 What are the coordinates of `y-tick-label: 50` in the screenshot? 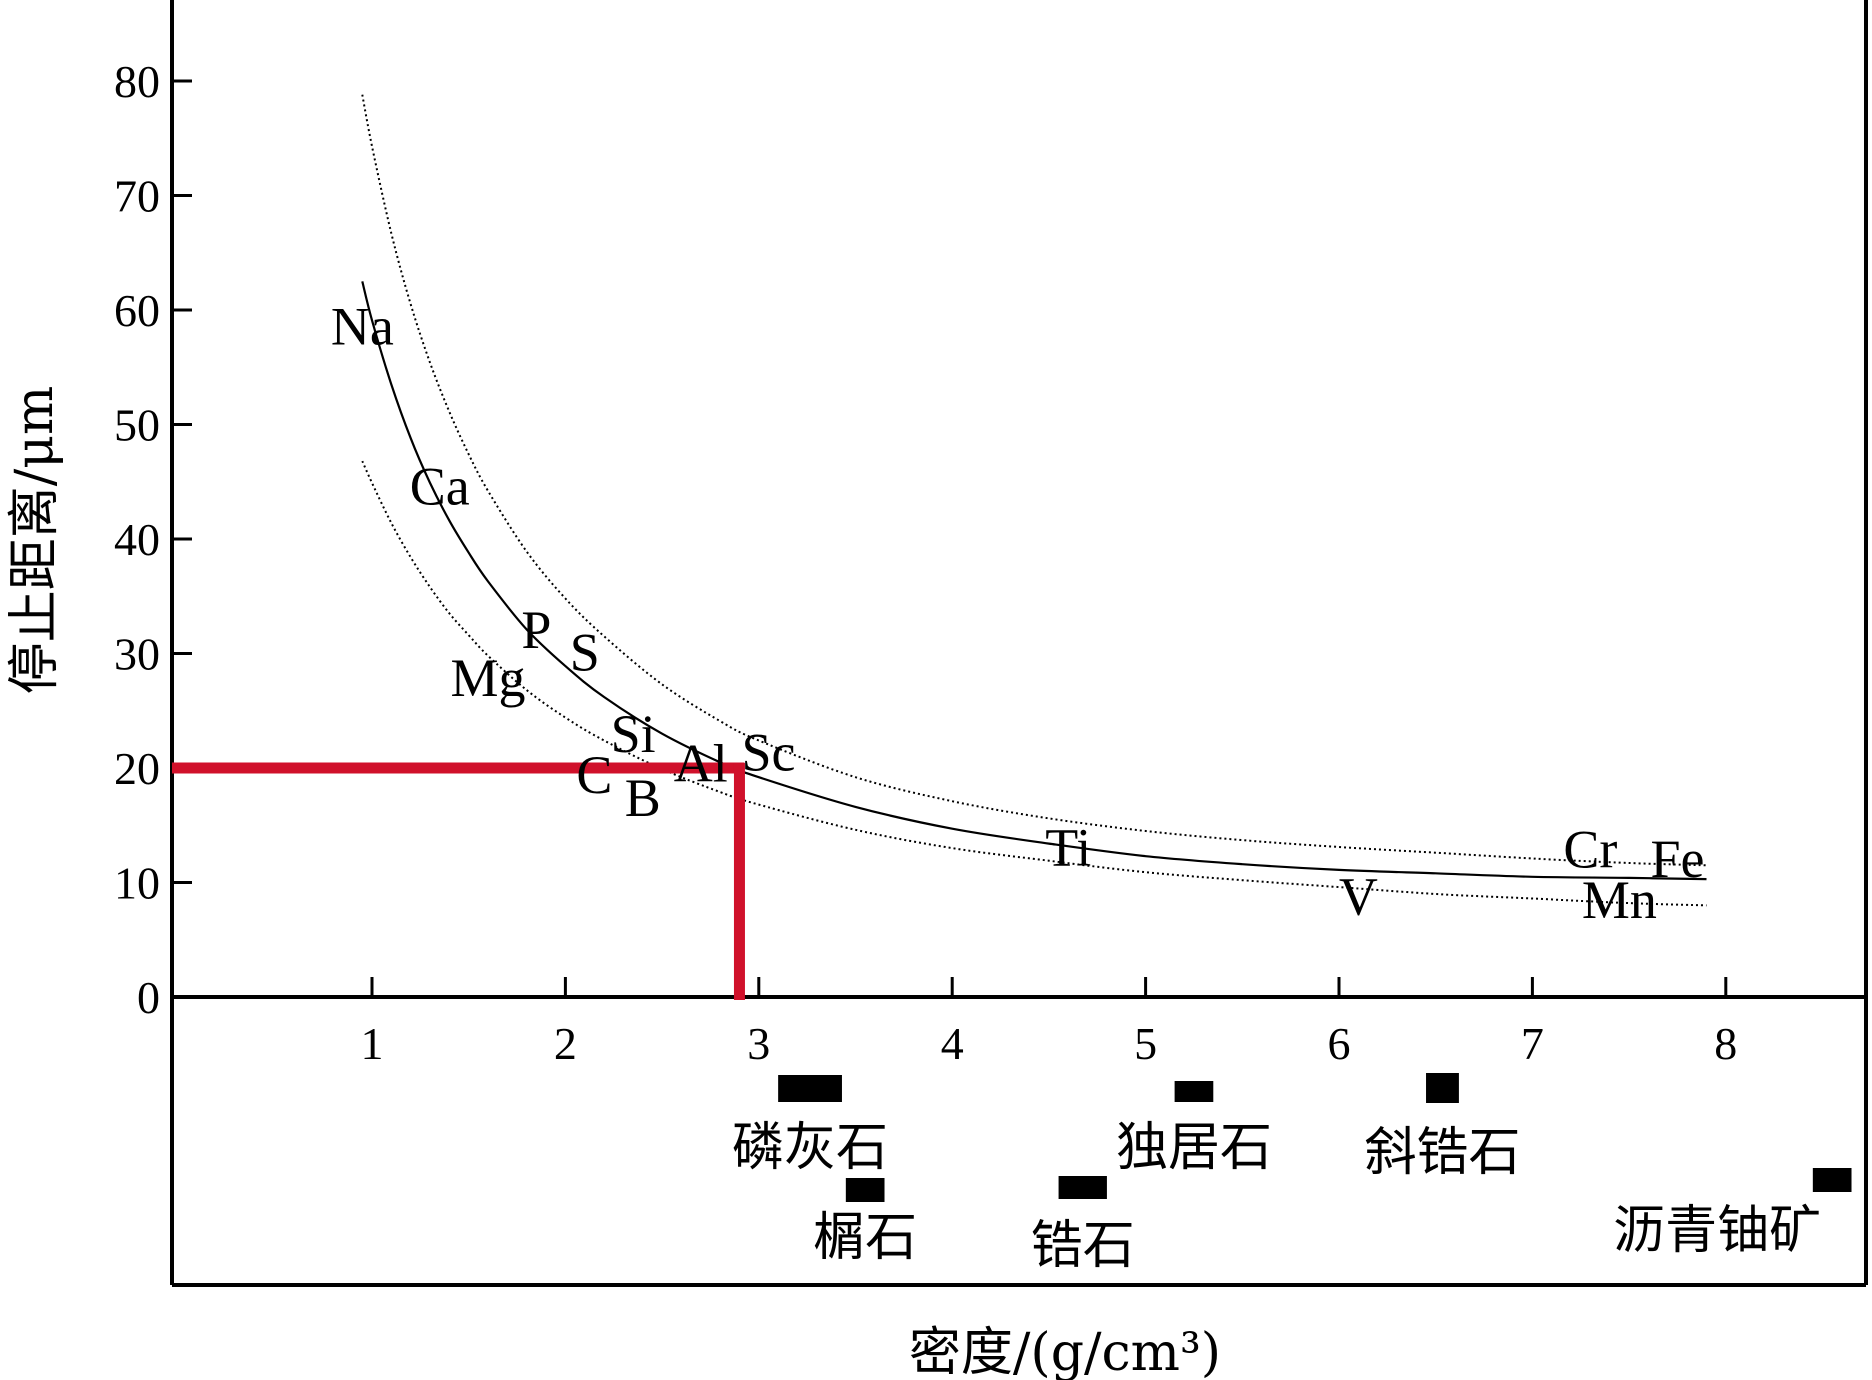 It's located at (137, 425).